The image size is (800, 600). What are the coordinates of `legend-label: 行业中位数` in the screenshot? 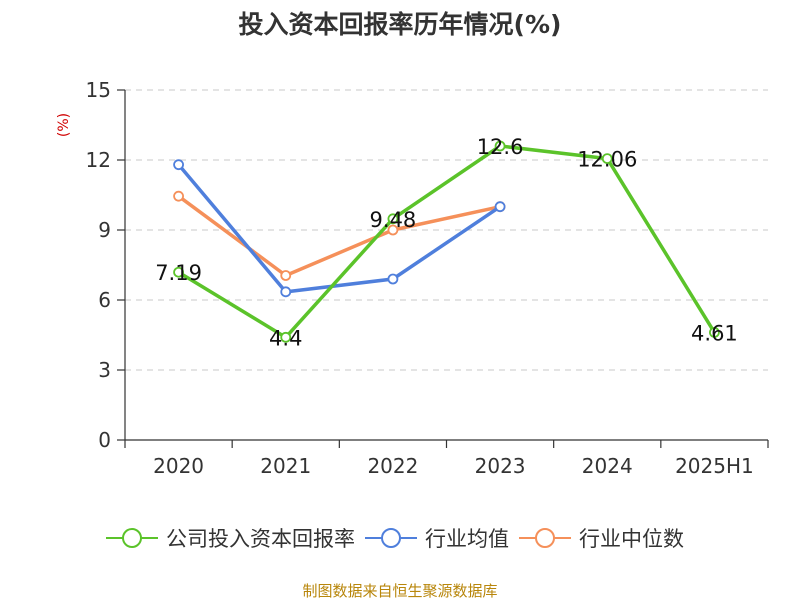 It's located at (631, 539).